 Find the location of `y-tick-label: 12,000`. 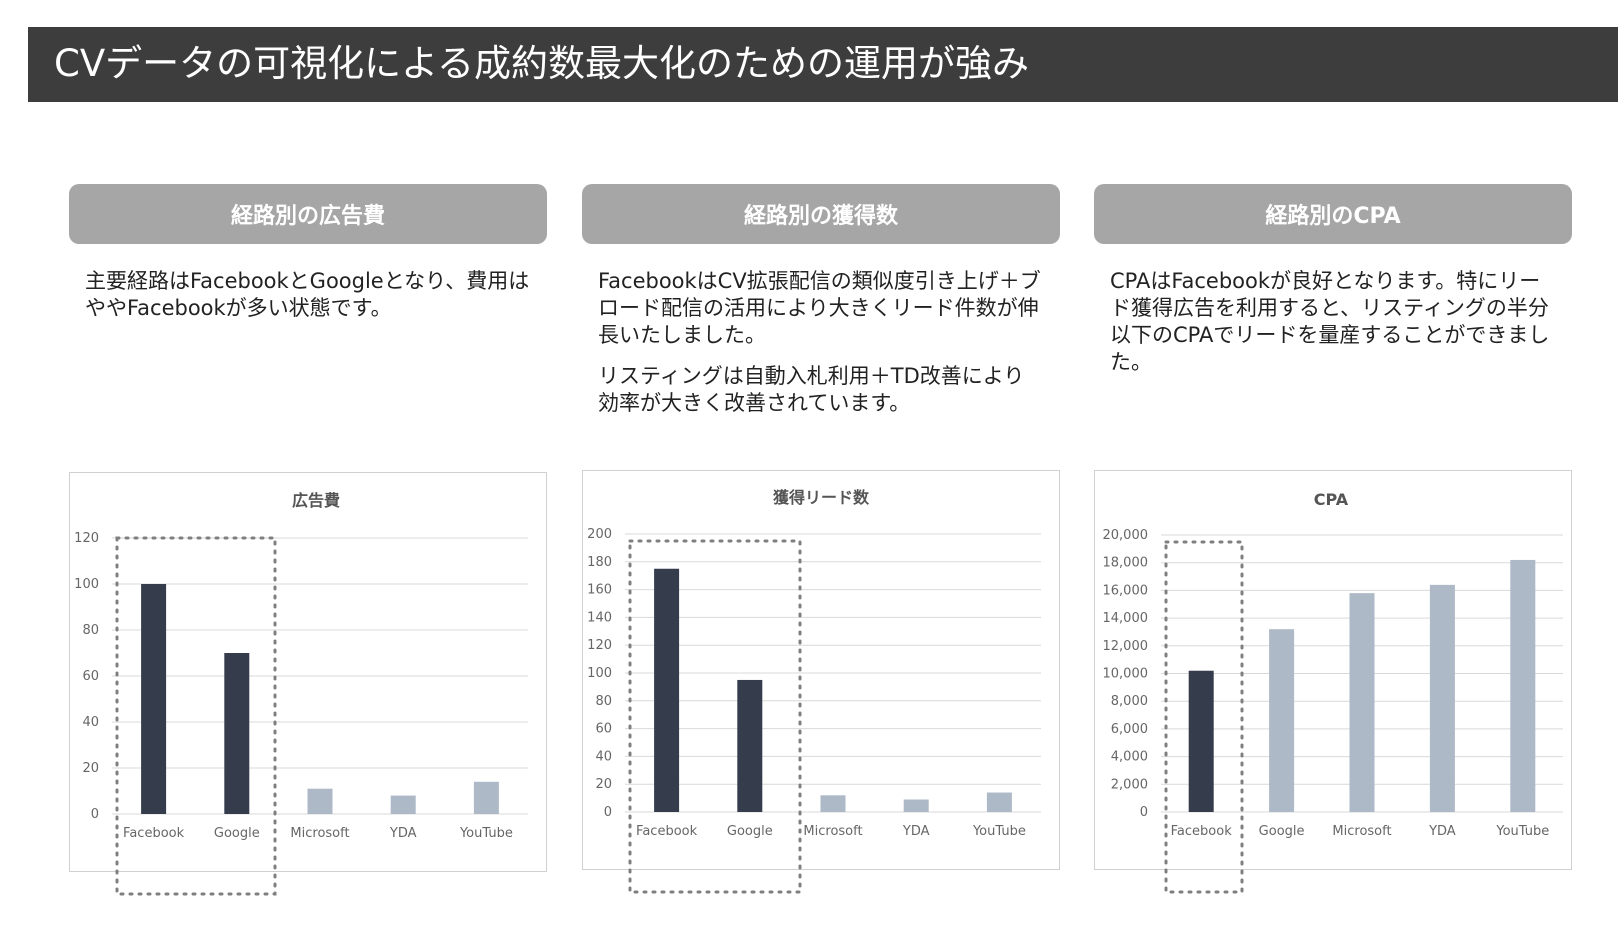

y-tick-label: 12,000 is located at coordinates (1126, 646).